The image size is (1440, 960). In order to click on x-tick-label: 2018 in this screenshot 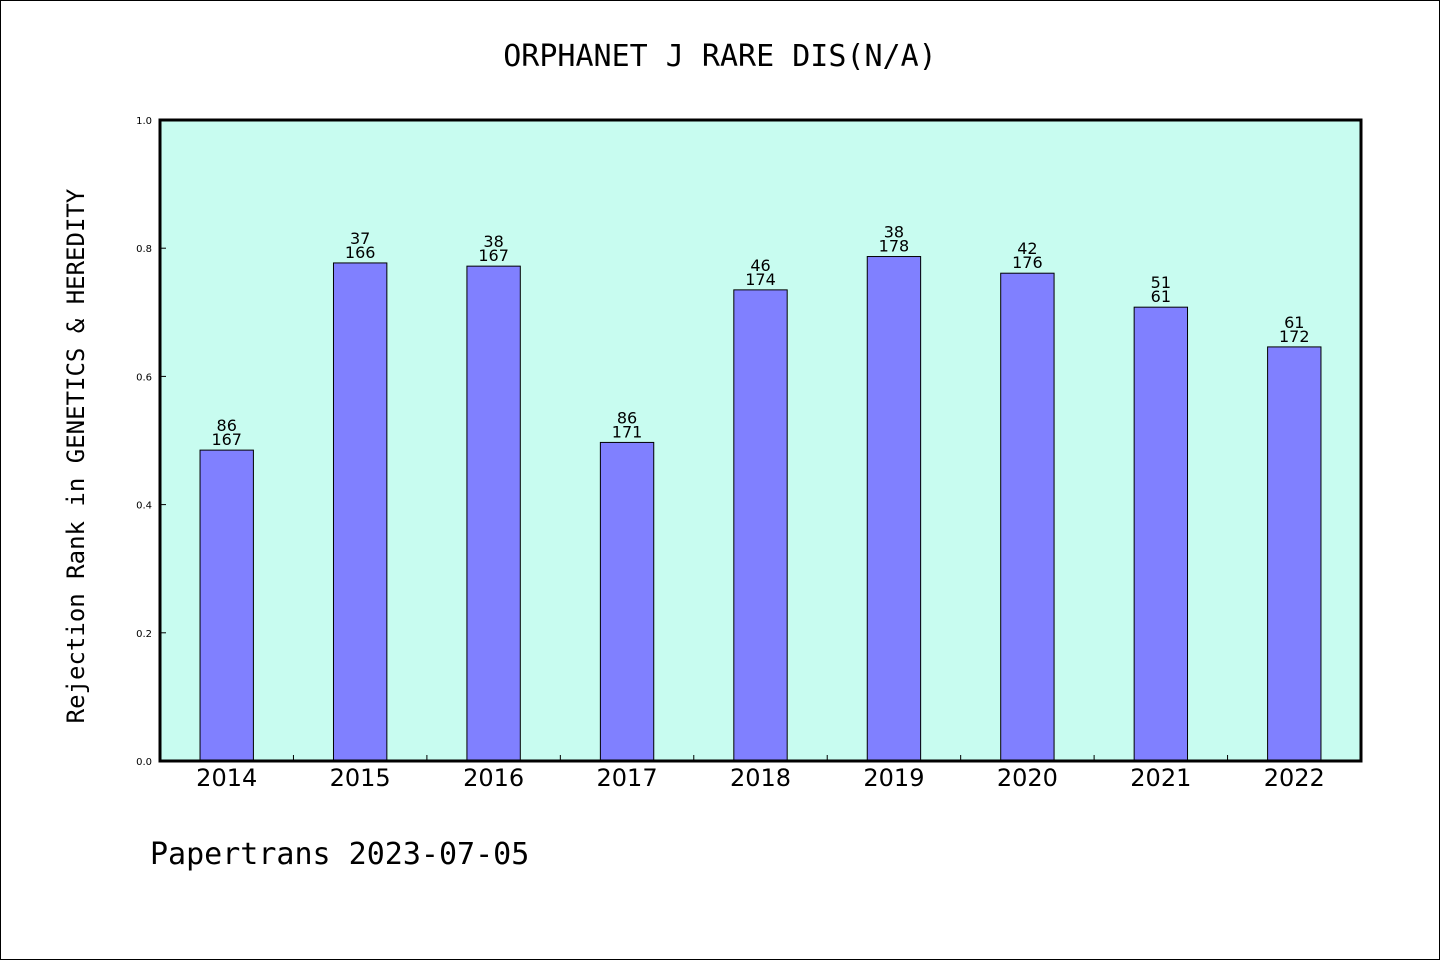, I will do `click(760, 778)`.